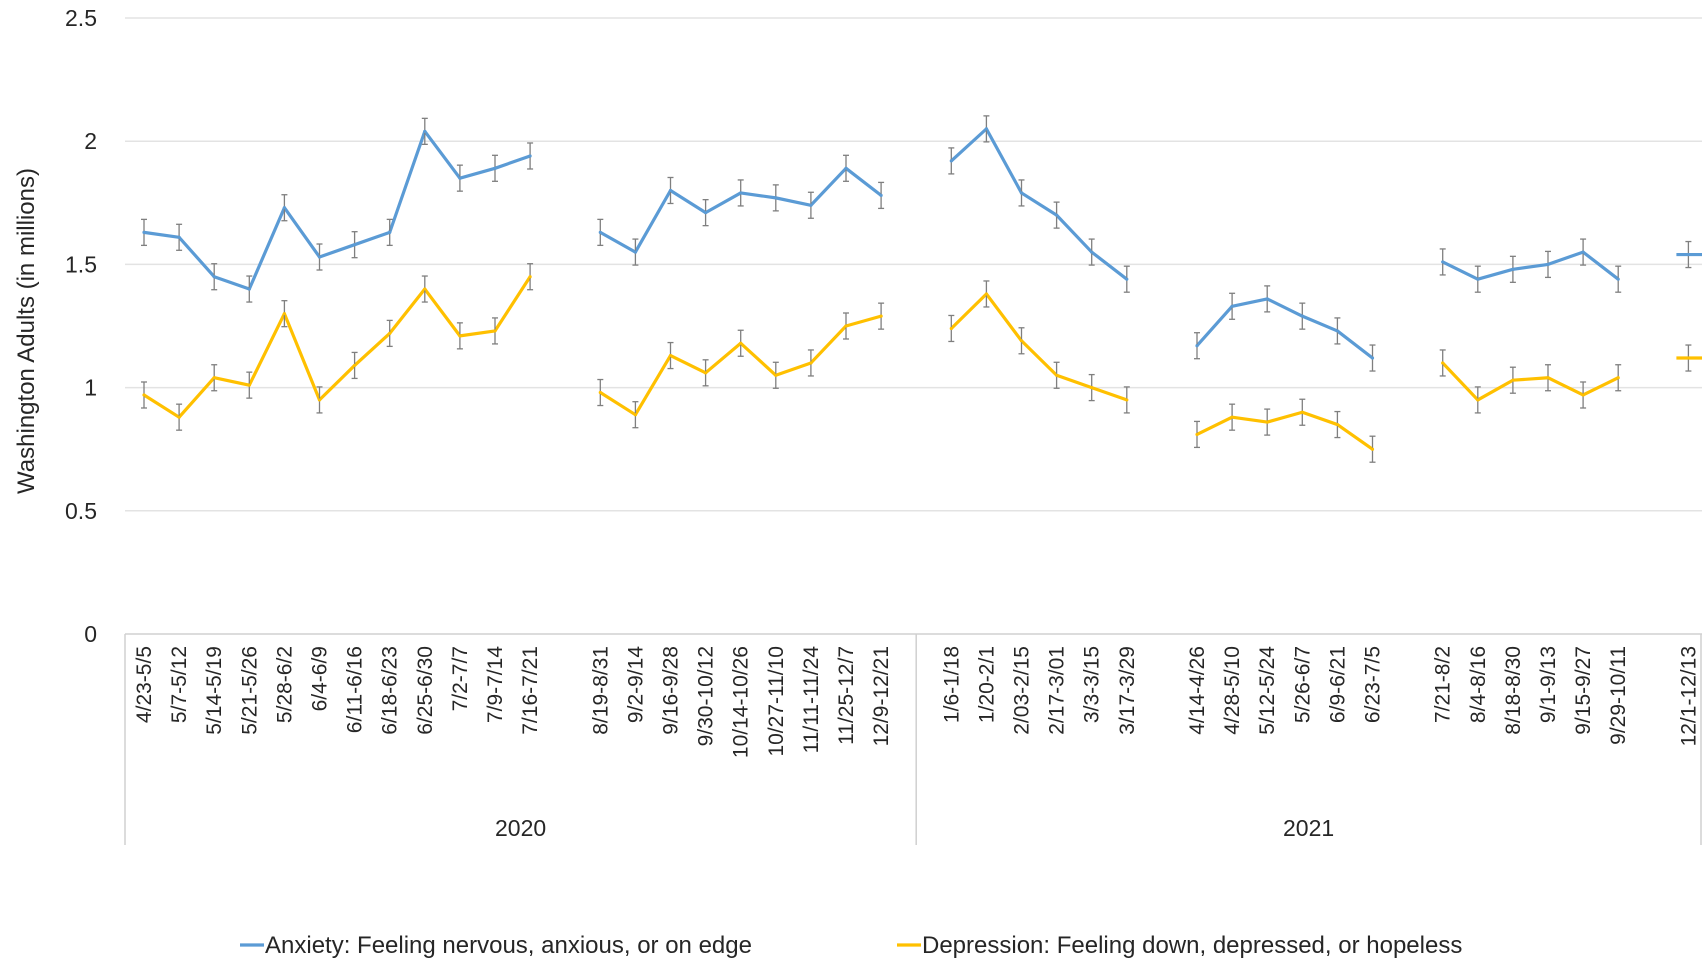 The width and height of the screenshot is (1702, 968). Describe the element at coordinates (530, 690) in the screenshot. I see `x-tick-label: 7/16-7/21` at that location.